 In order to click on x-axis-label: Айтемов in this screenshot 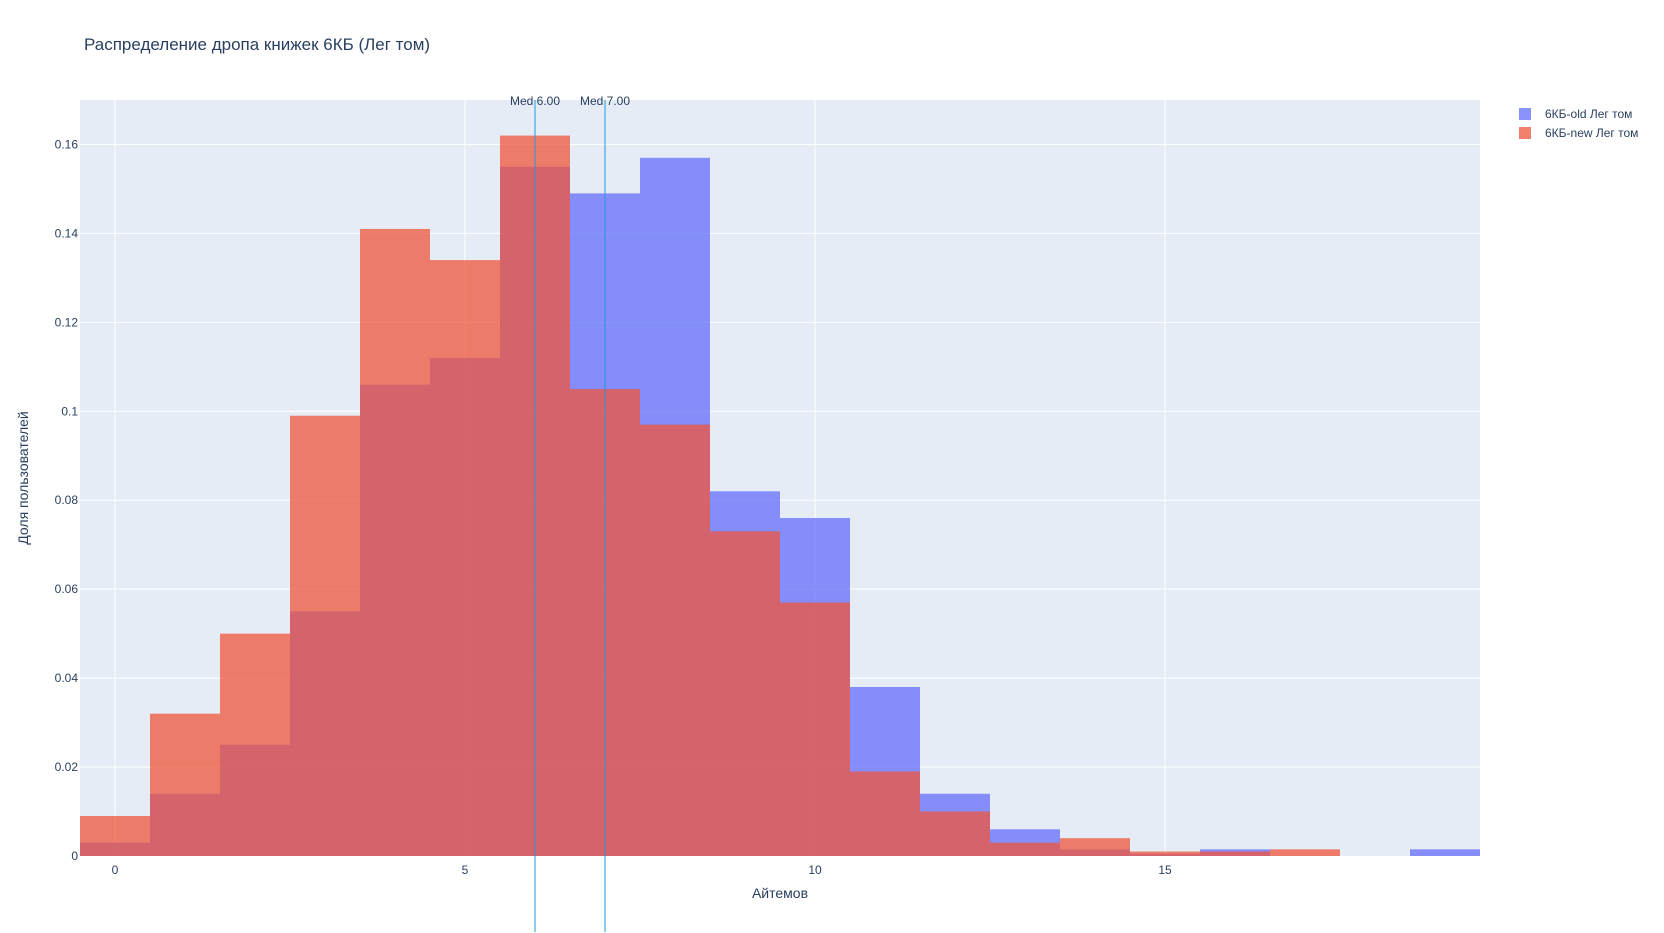, I will do `click(780, 893)`.